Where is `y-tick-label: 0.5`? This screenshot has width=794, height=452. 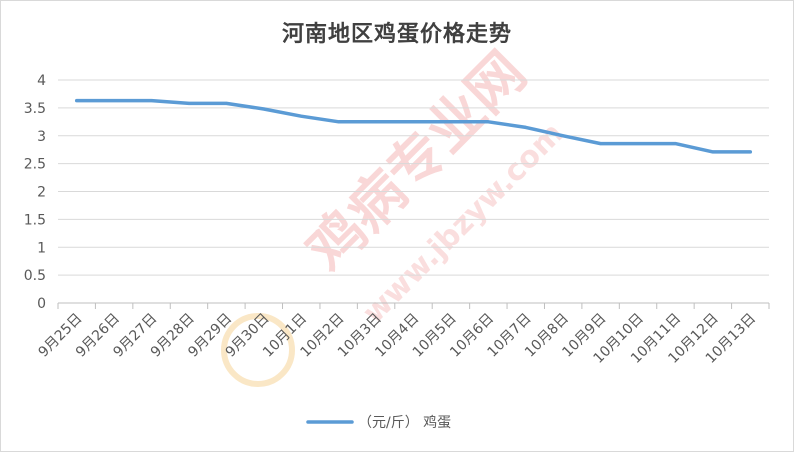 y-tick-label: 0.5 is located at coordinates (35, 276).